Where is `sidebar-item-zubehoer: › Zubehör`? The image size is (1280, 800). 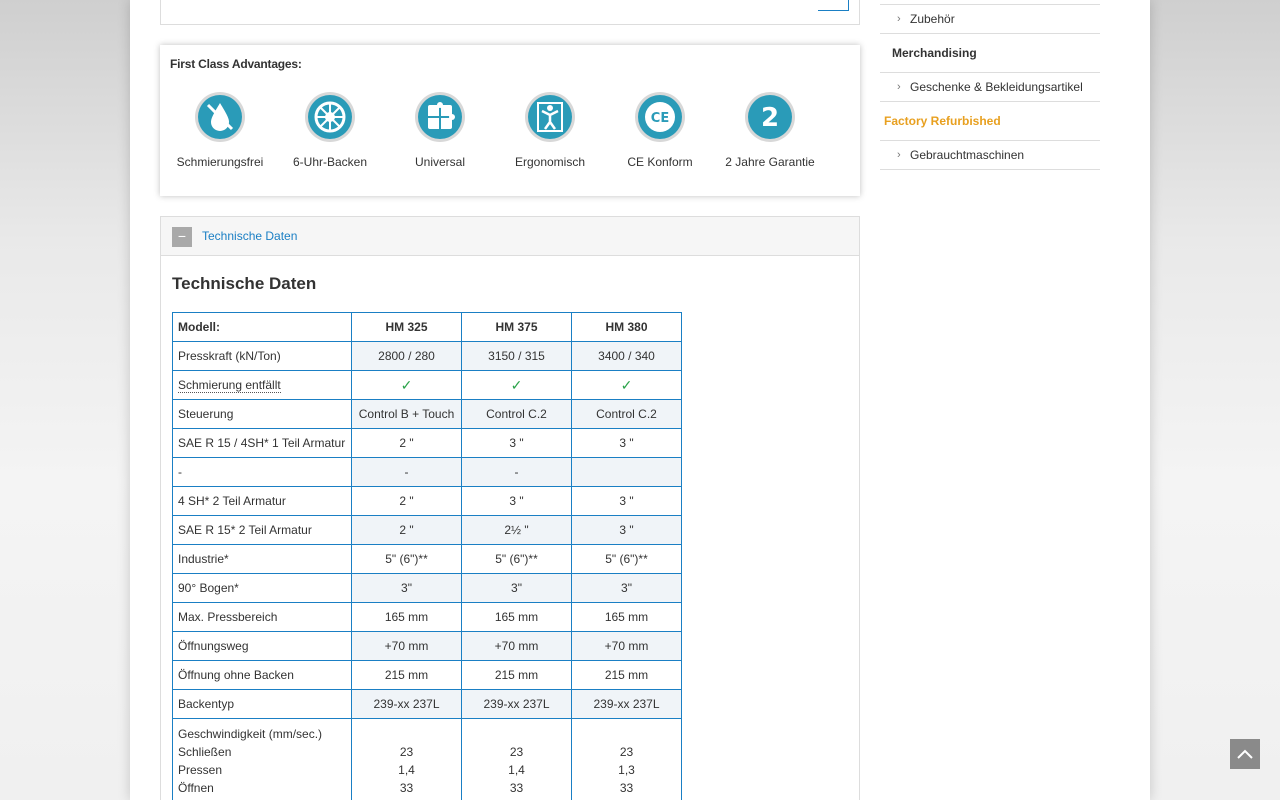 sidebar-item-zubehoer: › Zubehör is located at coordinates (926, 19).